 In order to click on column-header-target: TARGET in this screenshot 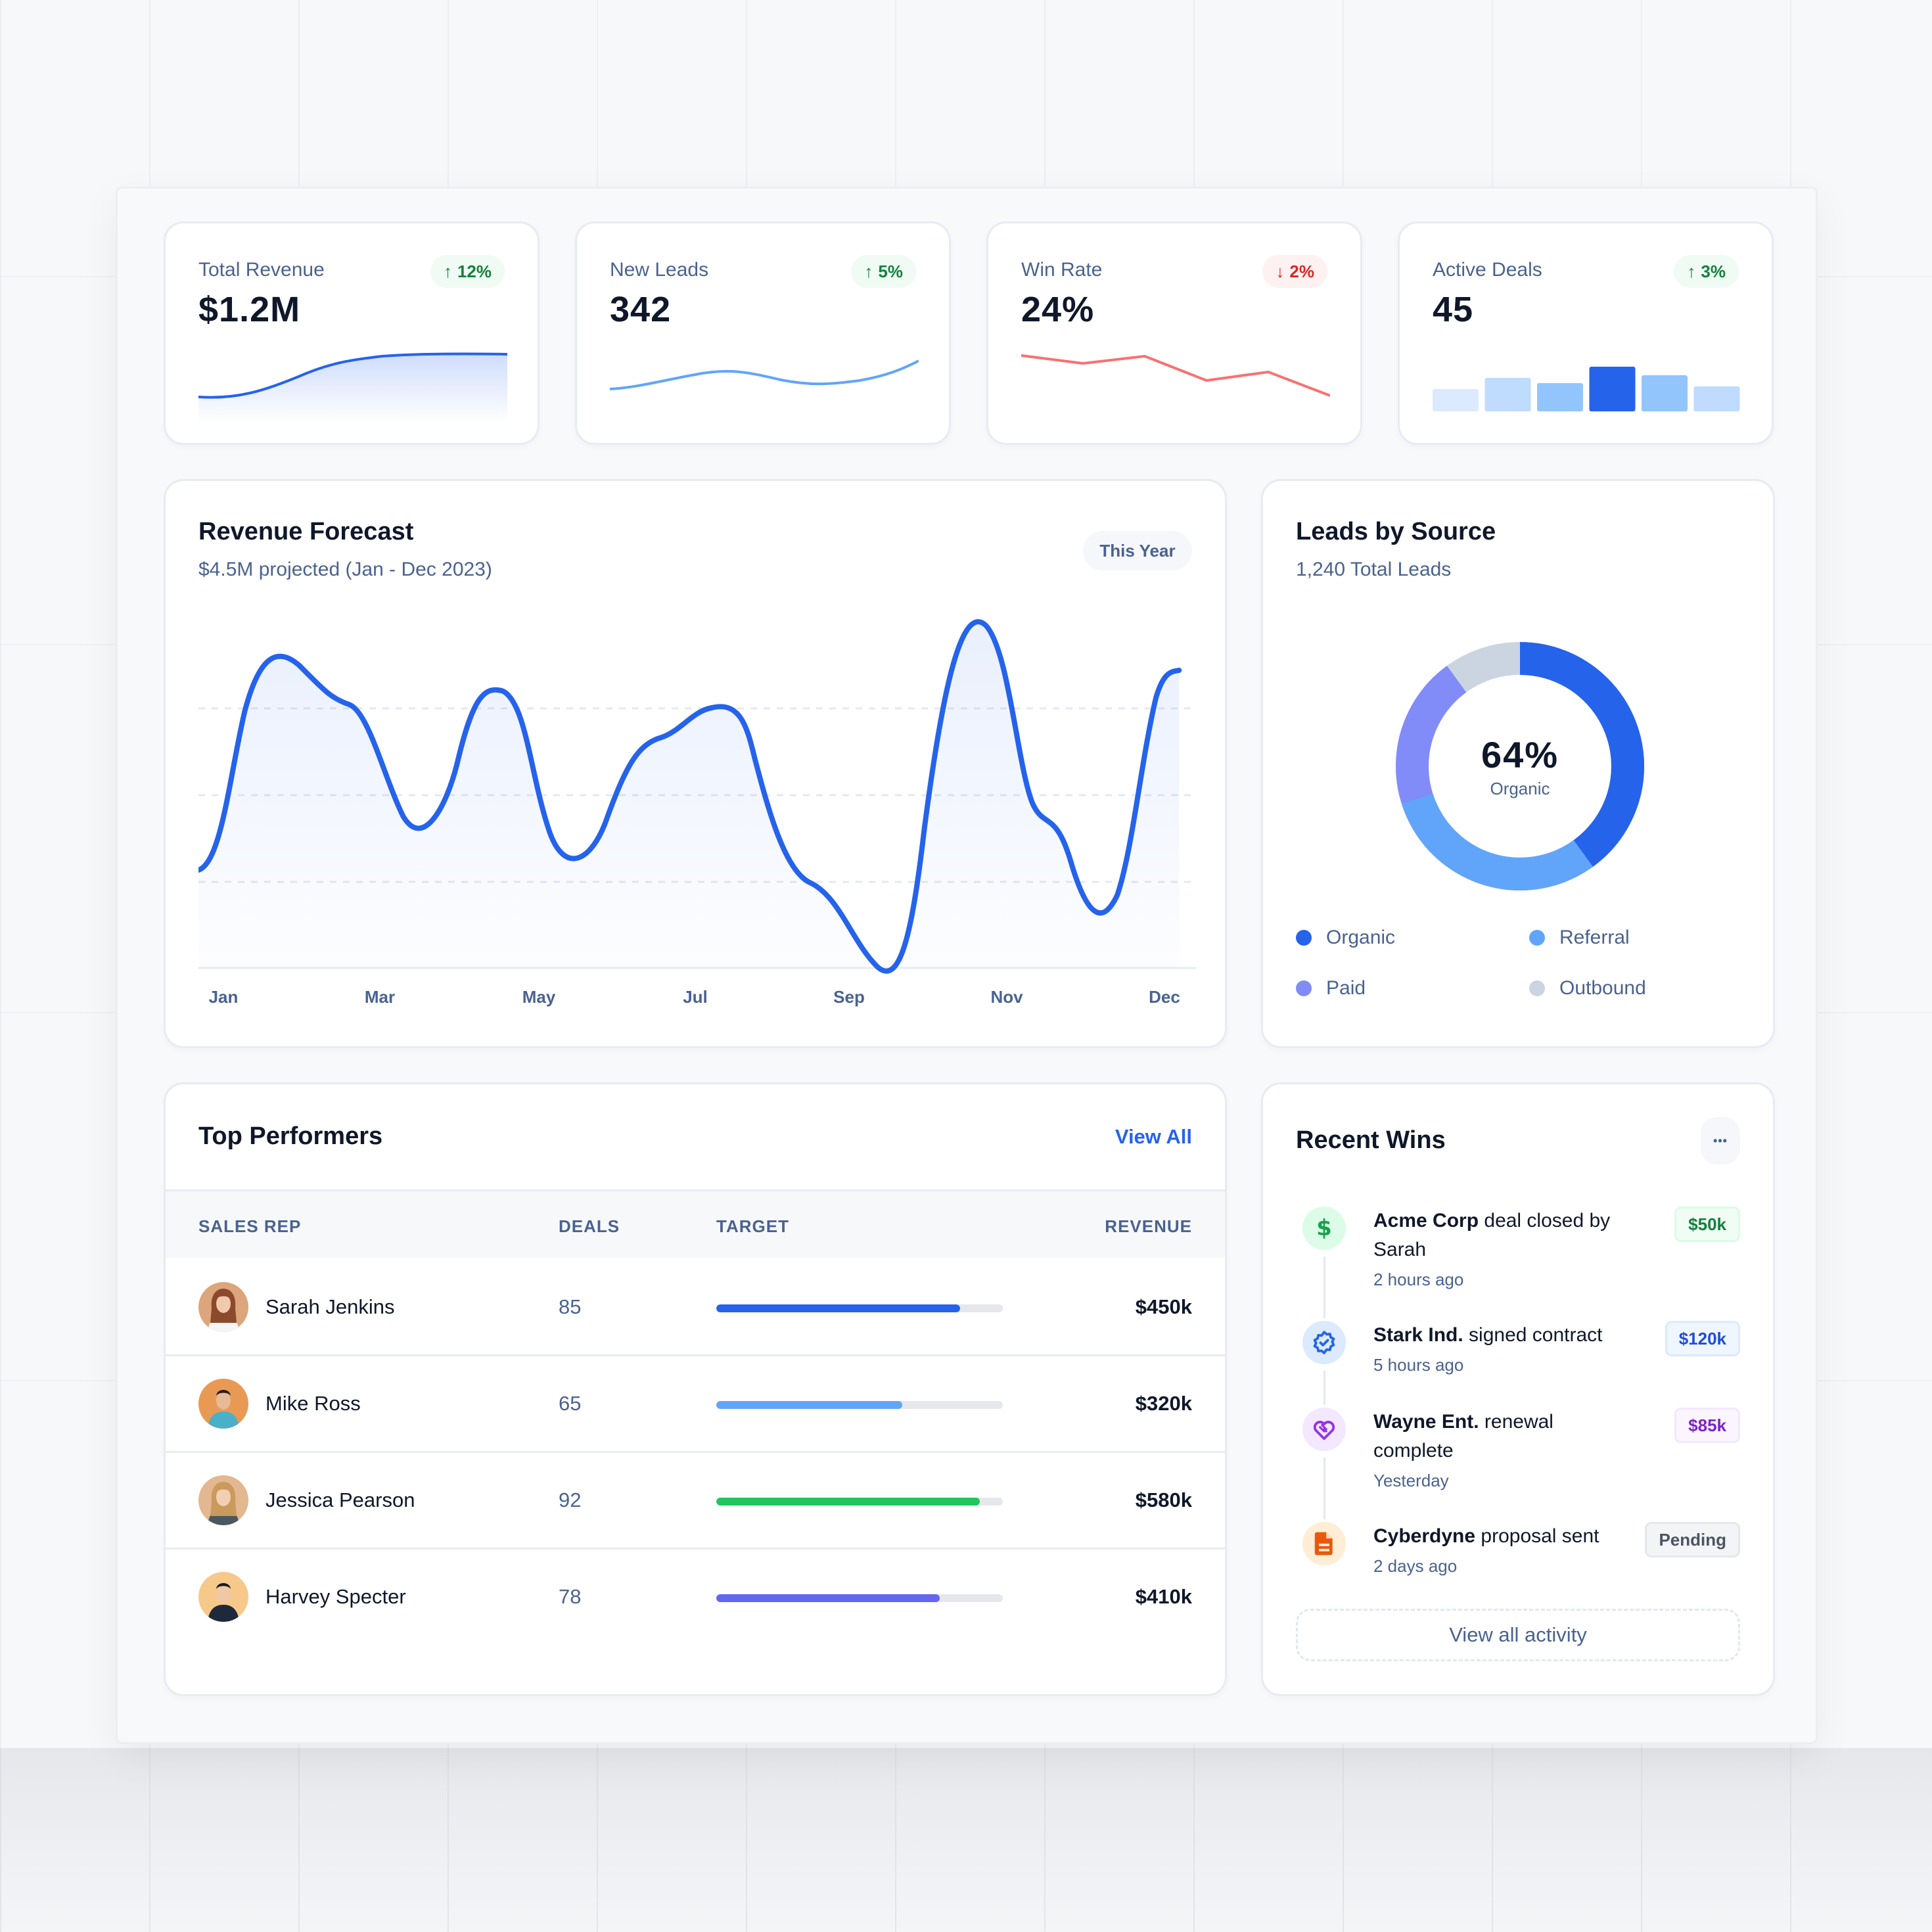, I will do `click(752, 1226)`.